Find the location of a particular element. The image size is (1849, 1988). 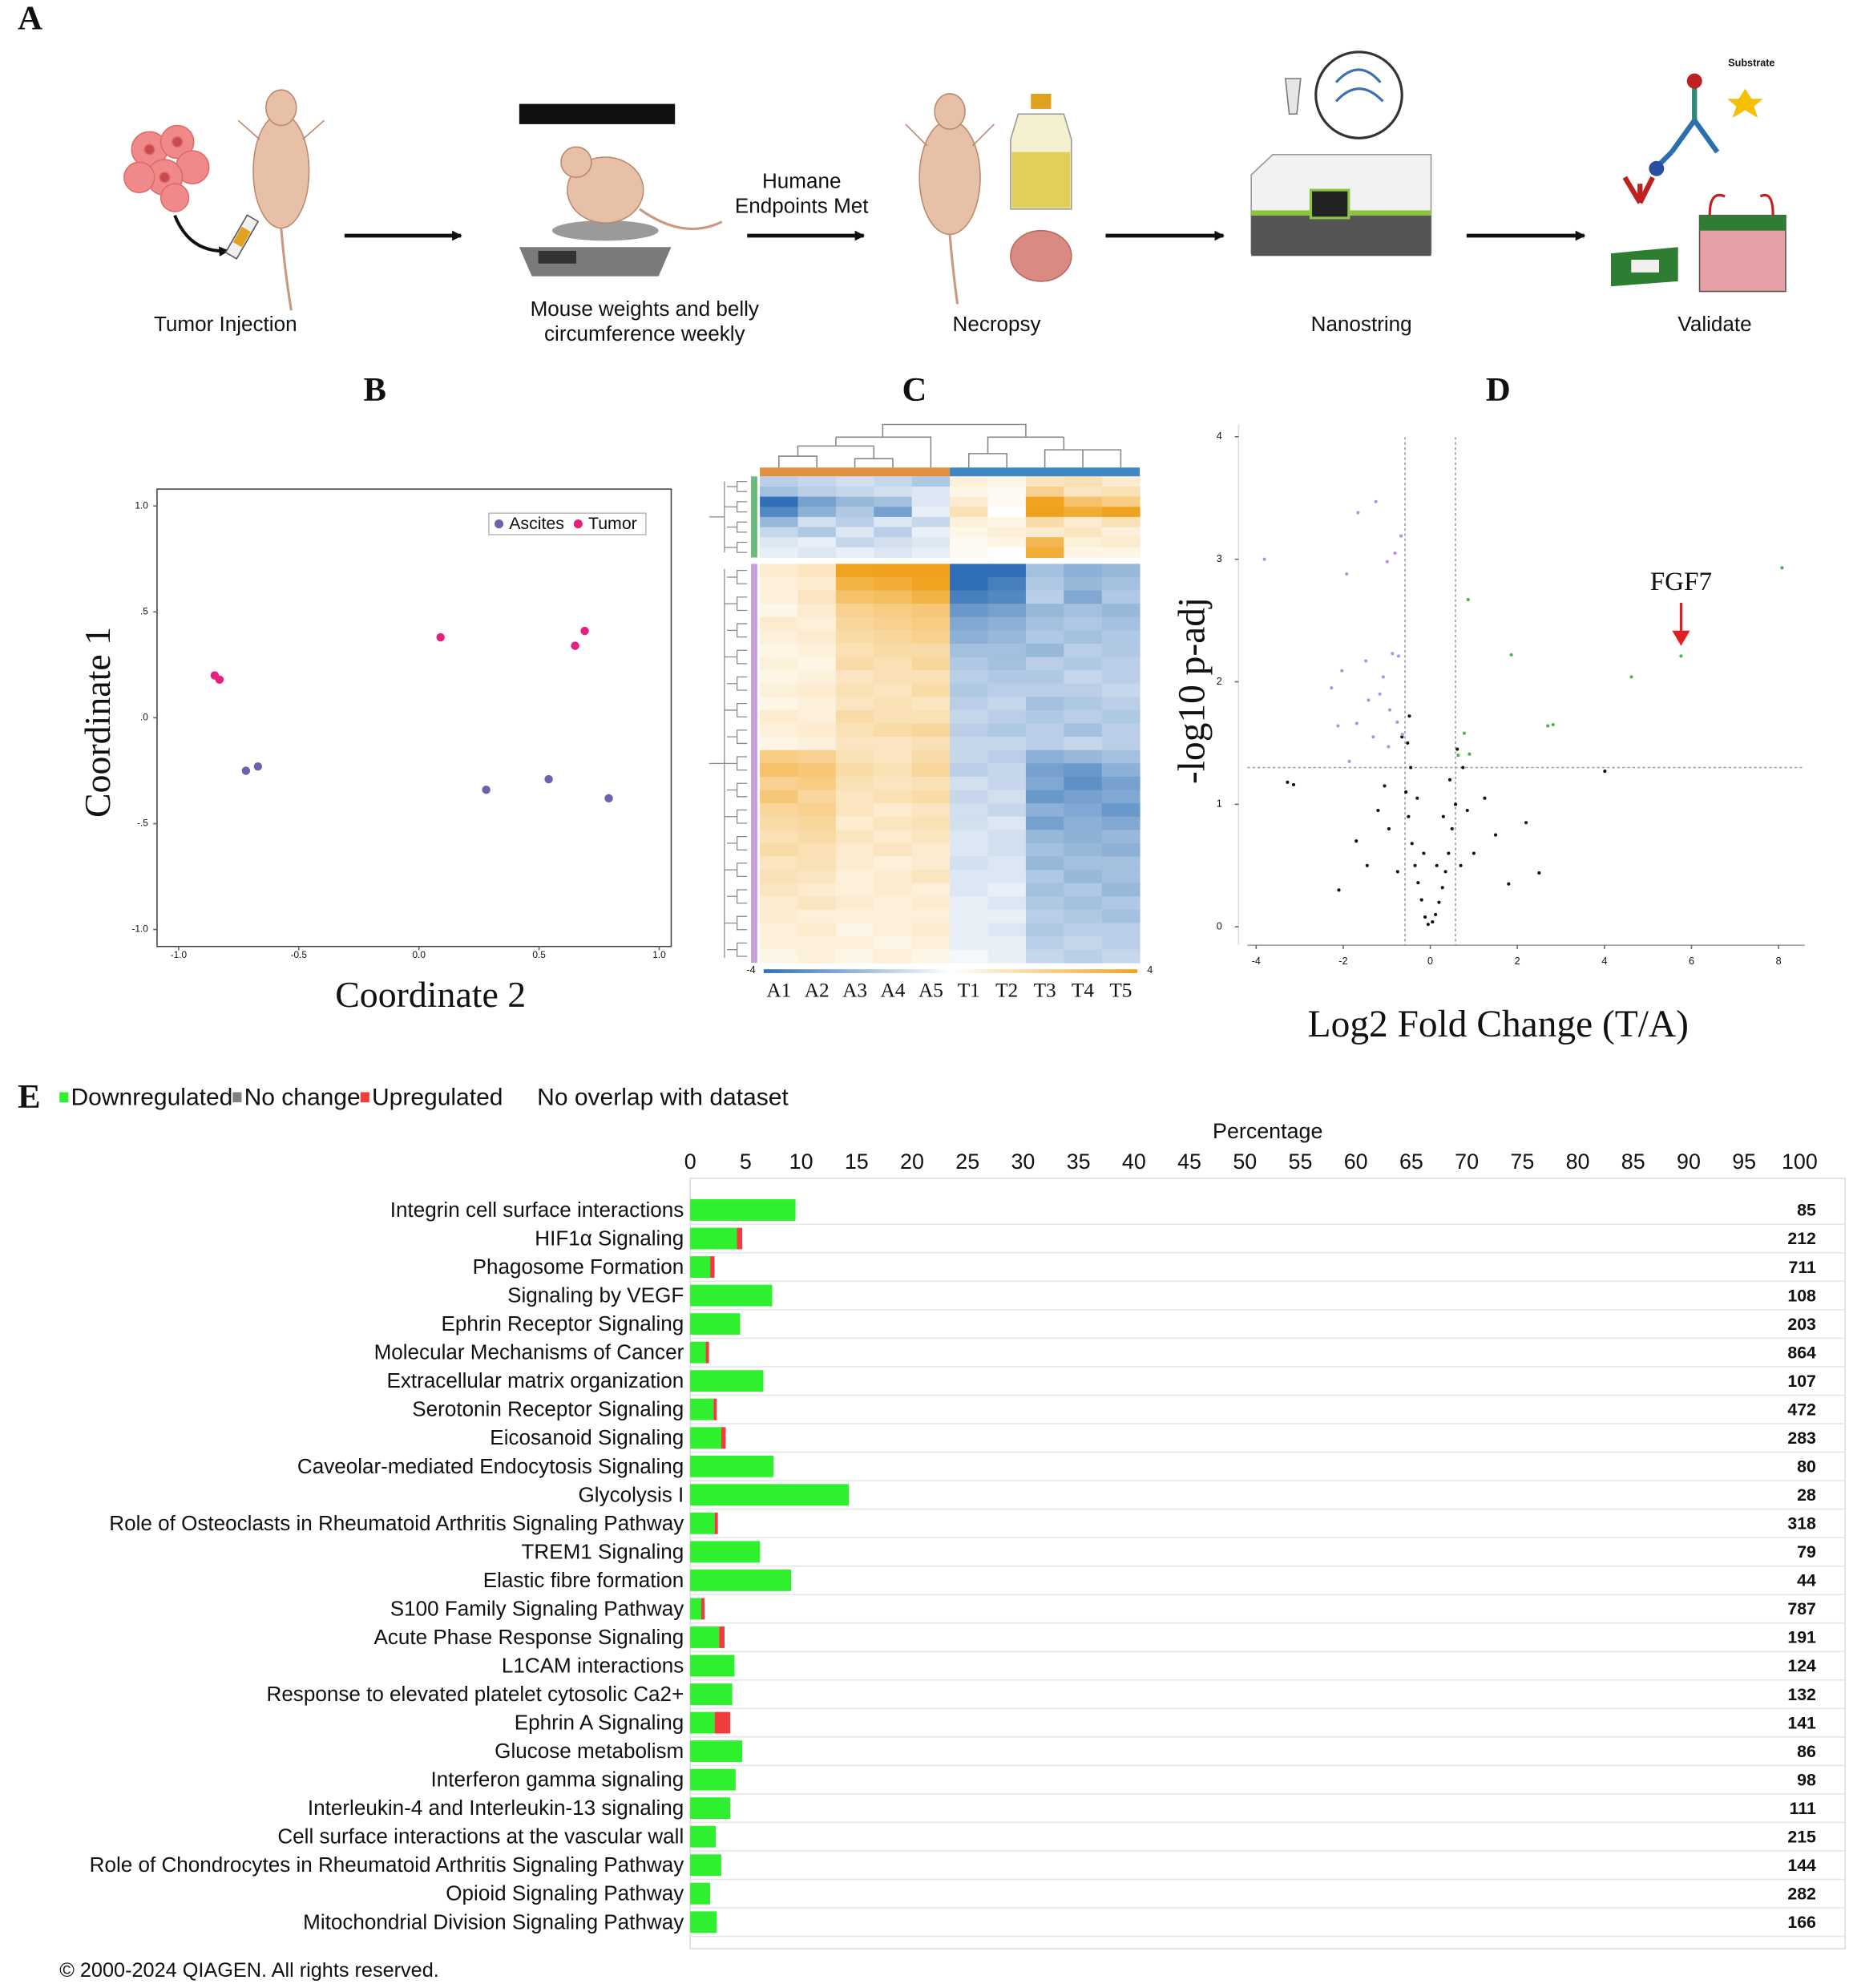

x-tick-label: 35 is located at coordinates (1079, 1162).